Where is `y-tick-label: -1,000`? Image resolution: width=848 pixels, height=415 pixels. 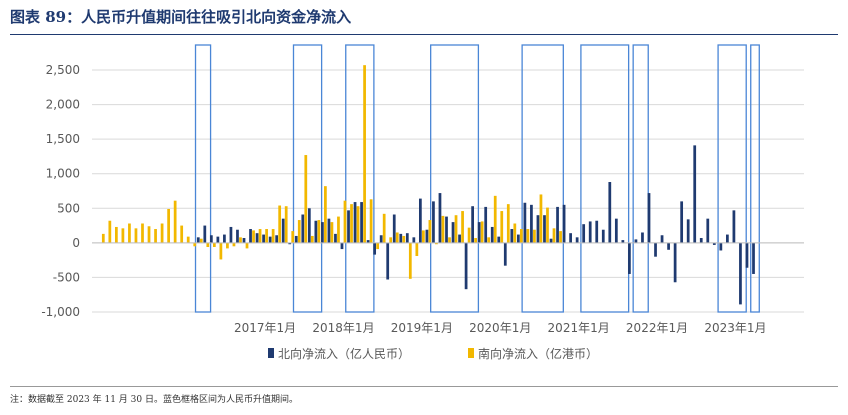 y-tick-label: -1,000 is located at coordinates (60, 312).